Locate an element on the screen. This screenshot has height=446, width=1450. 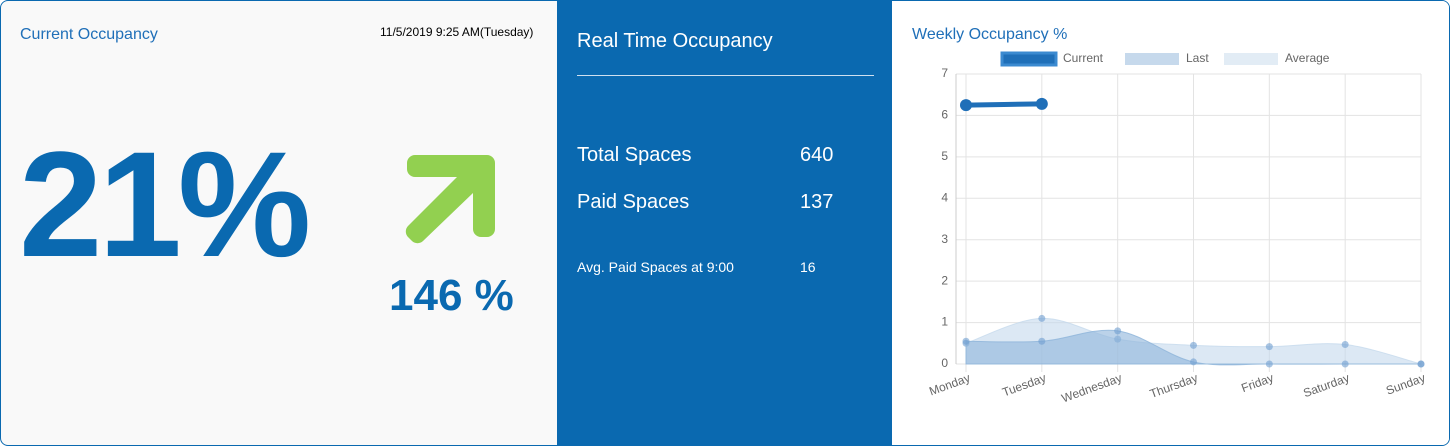
series-line is located at coordinates (1003, 104).